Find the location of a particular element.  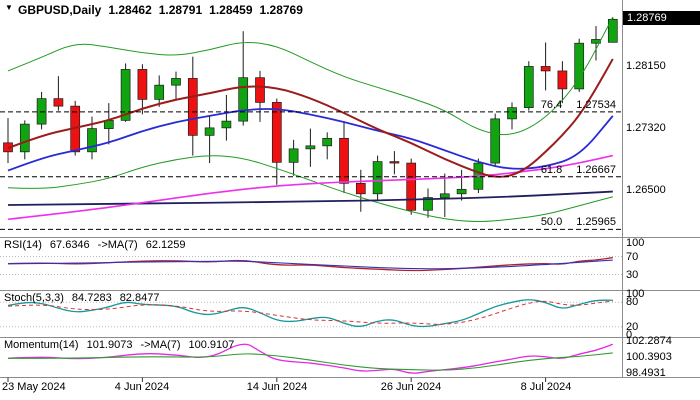

momentum-panel-label: Momentum(14) 101.9073 ->MA(7) 100.9107 is located at coordinates (119, 345).